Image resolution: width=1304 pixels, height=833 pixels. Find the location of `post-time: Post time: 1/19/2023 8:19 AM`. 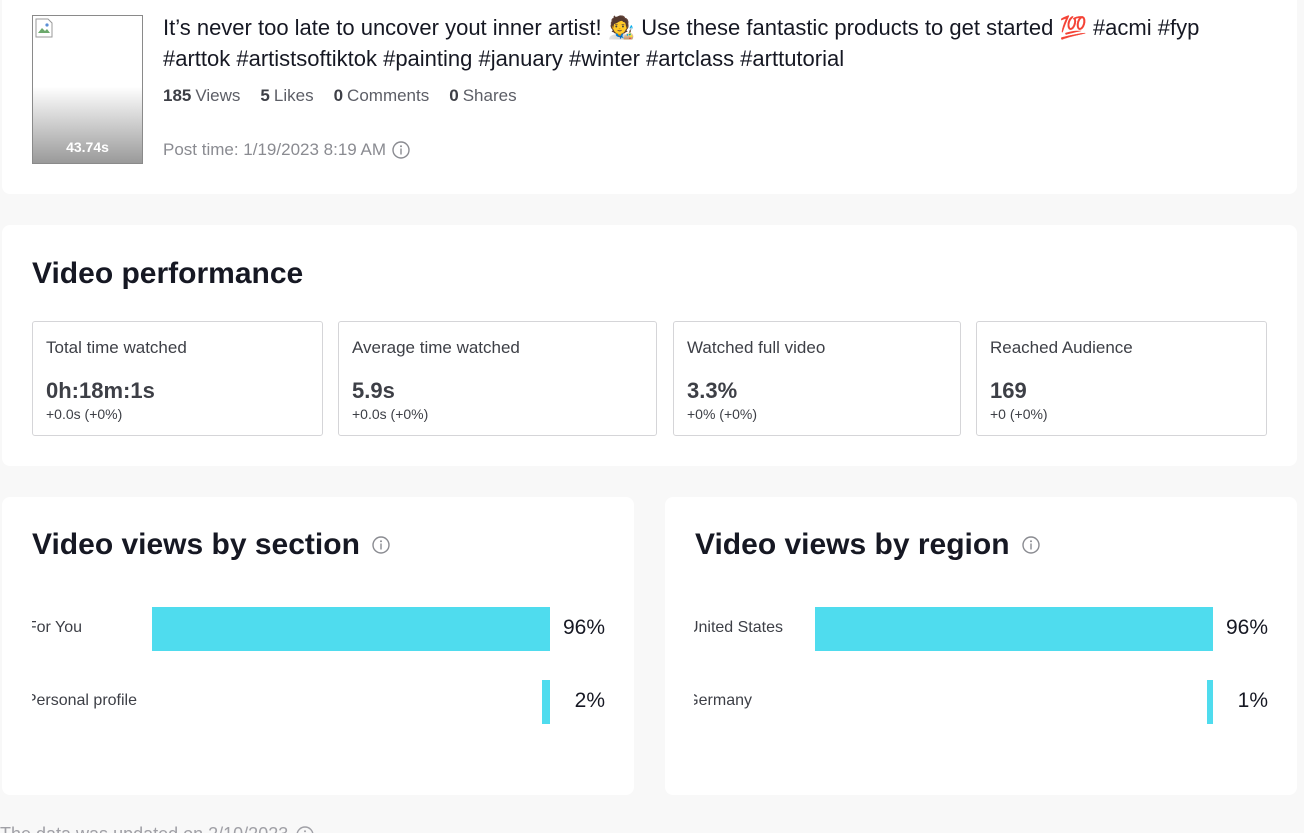

post-time: Post time: 1/19/2023 8:19 AM is located at coordinates (286, 150).